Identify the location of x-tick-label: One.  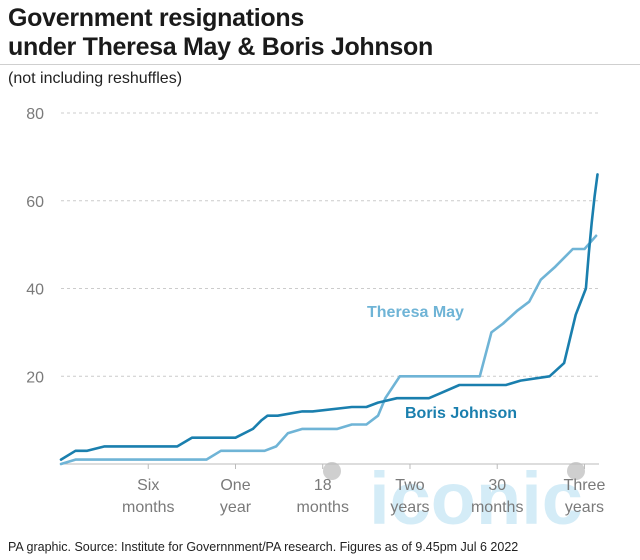
(235, 485).